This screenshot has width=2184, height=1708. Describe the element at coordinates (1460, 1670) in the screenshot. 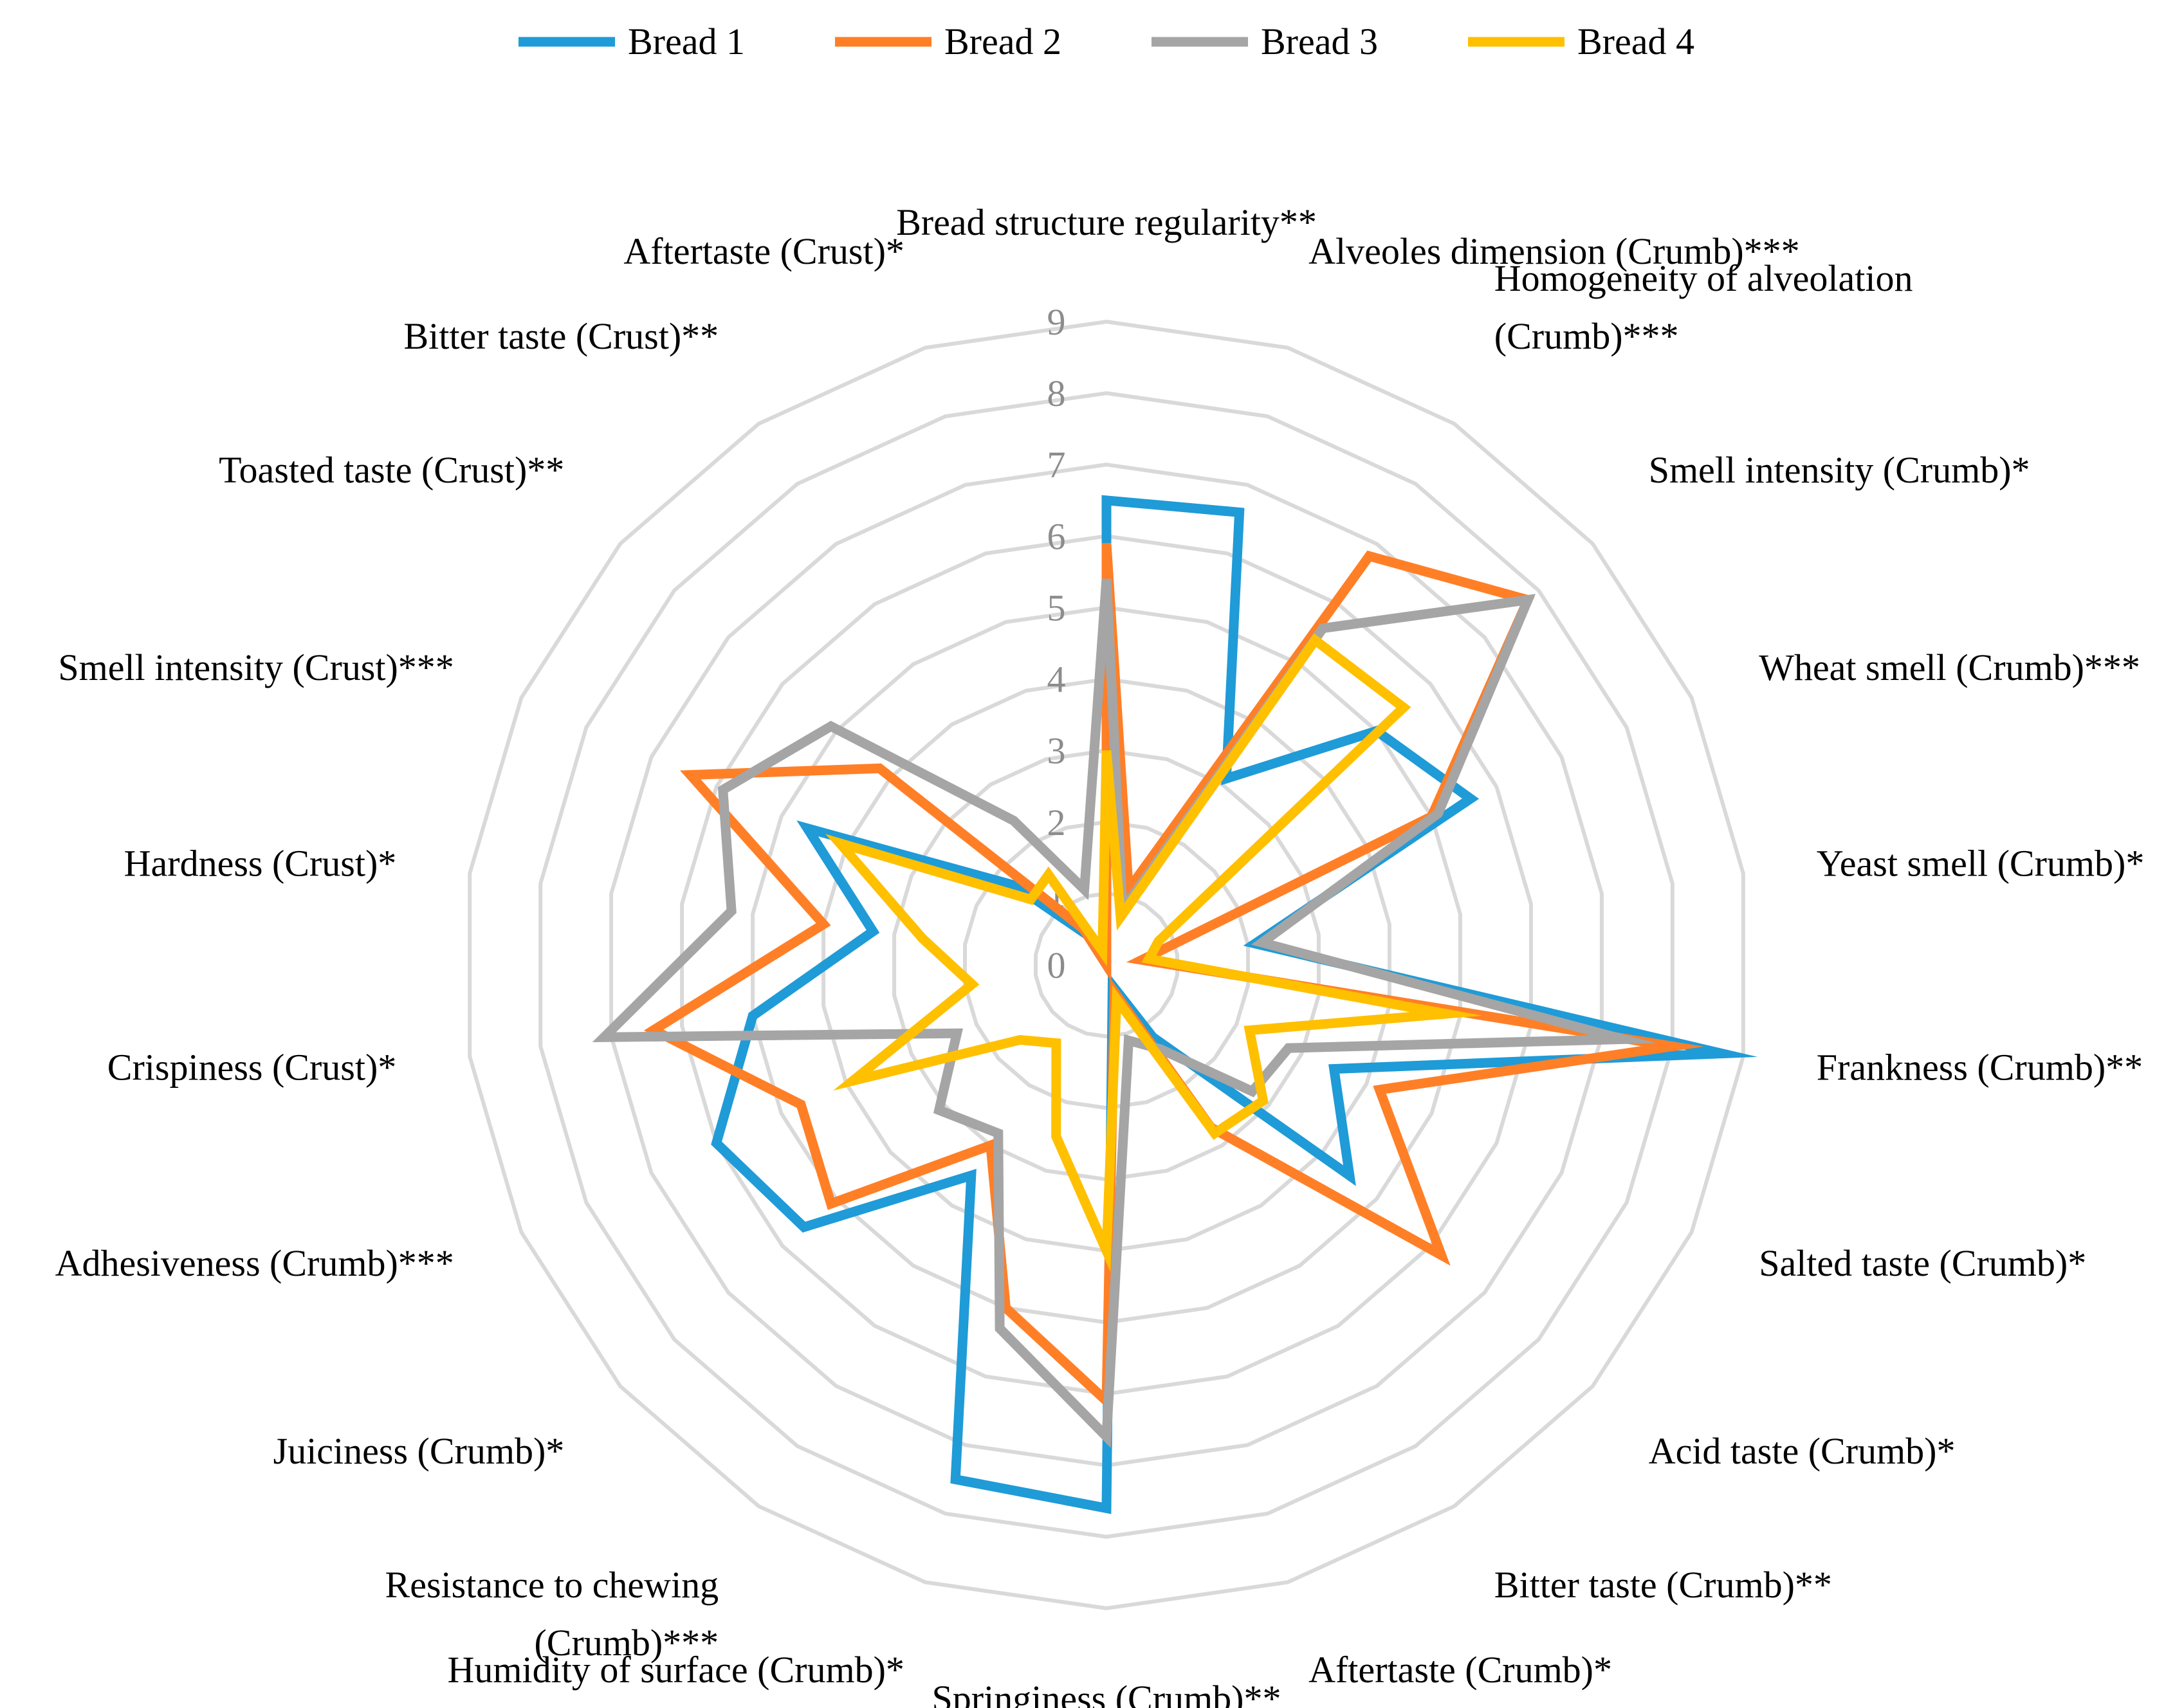

I see `axis-label: Aftertaste (Crumb)*` at that location.